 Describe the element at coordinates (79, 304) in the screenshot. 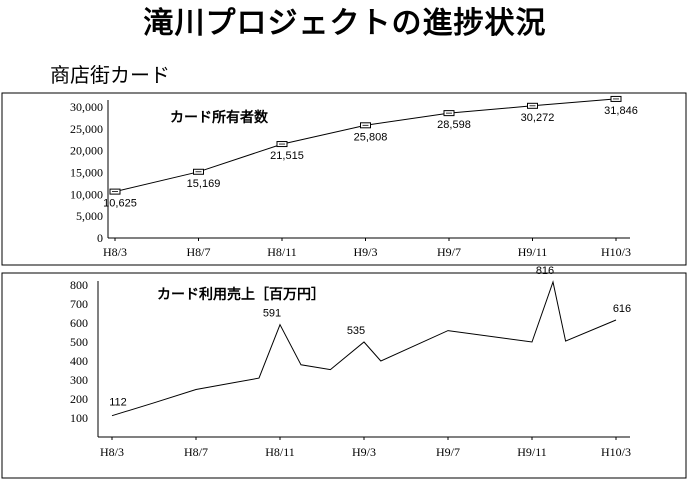

I see `chart2-y-tick-label: 700` at that location.